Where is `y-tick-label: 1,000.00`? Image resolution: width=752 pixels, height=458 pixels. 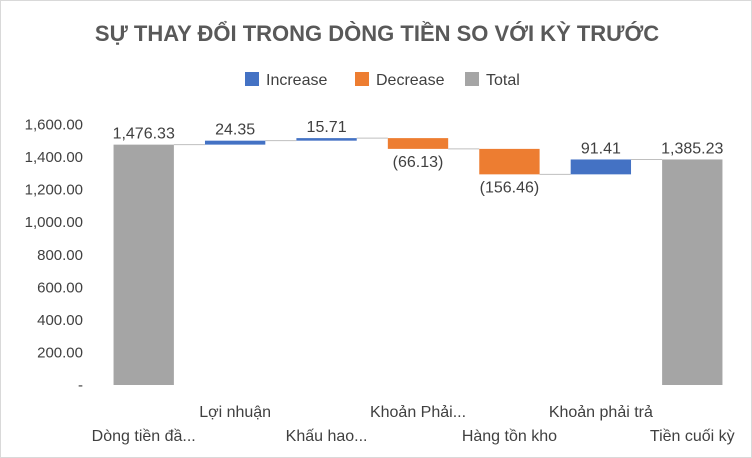
y-tick-label: 1,000.00 is located at coordinates (54, 222).